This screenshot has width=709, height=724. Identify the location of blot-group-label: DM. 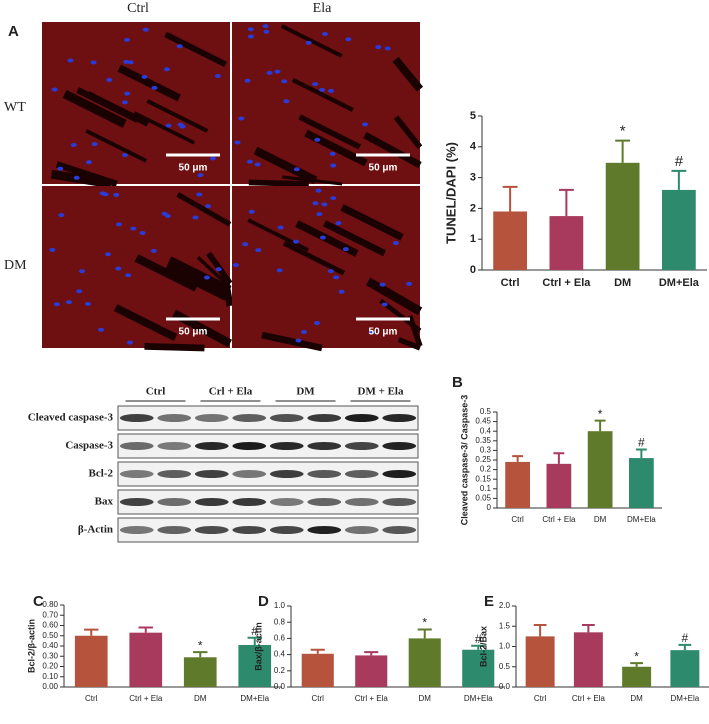
(305, 392).